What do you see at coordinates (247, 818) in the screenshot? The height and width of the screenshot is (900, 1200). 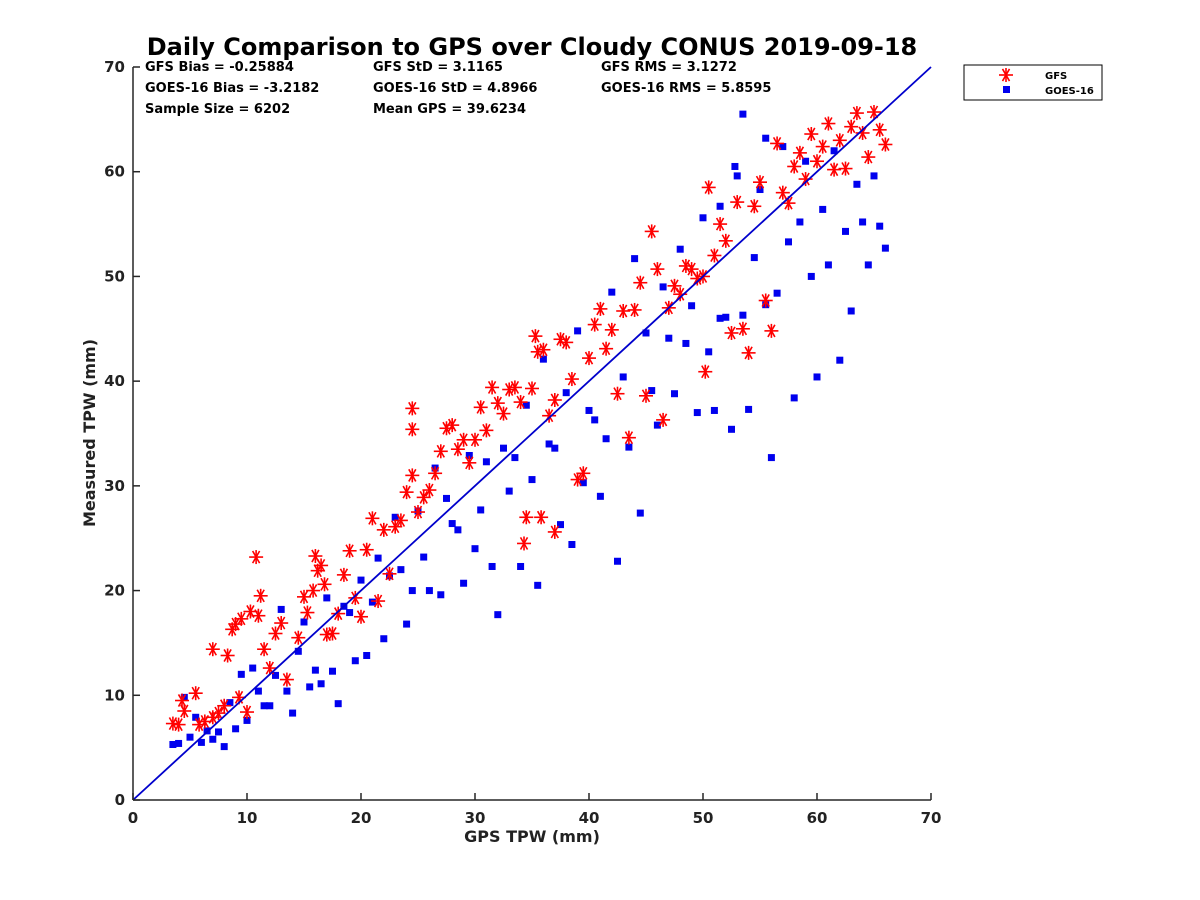 I see `x-tick-label: 10` at bounding box center [247, 818].